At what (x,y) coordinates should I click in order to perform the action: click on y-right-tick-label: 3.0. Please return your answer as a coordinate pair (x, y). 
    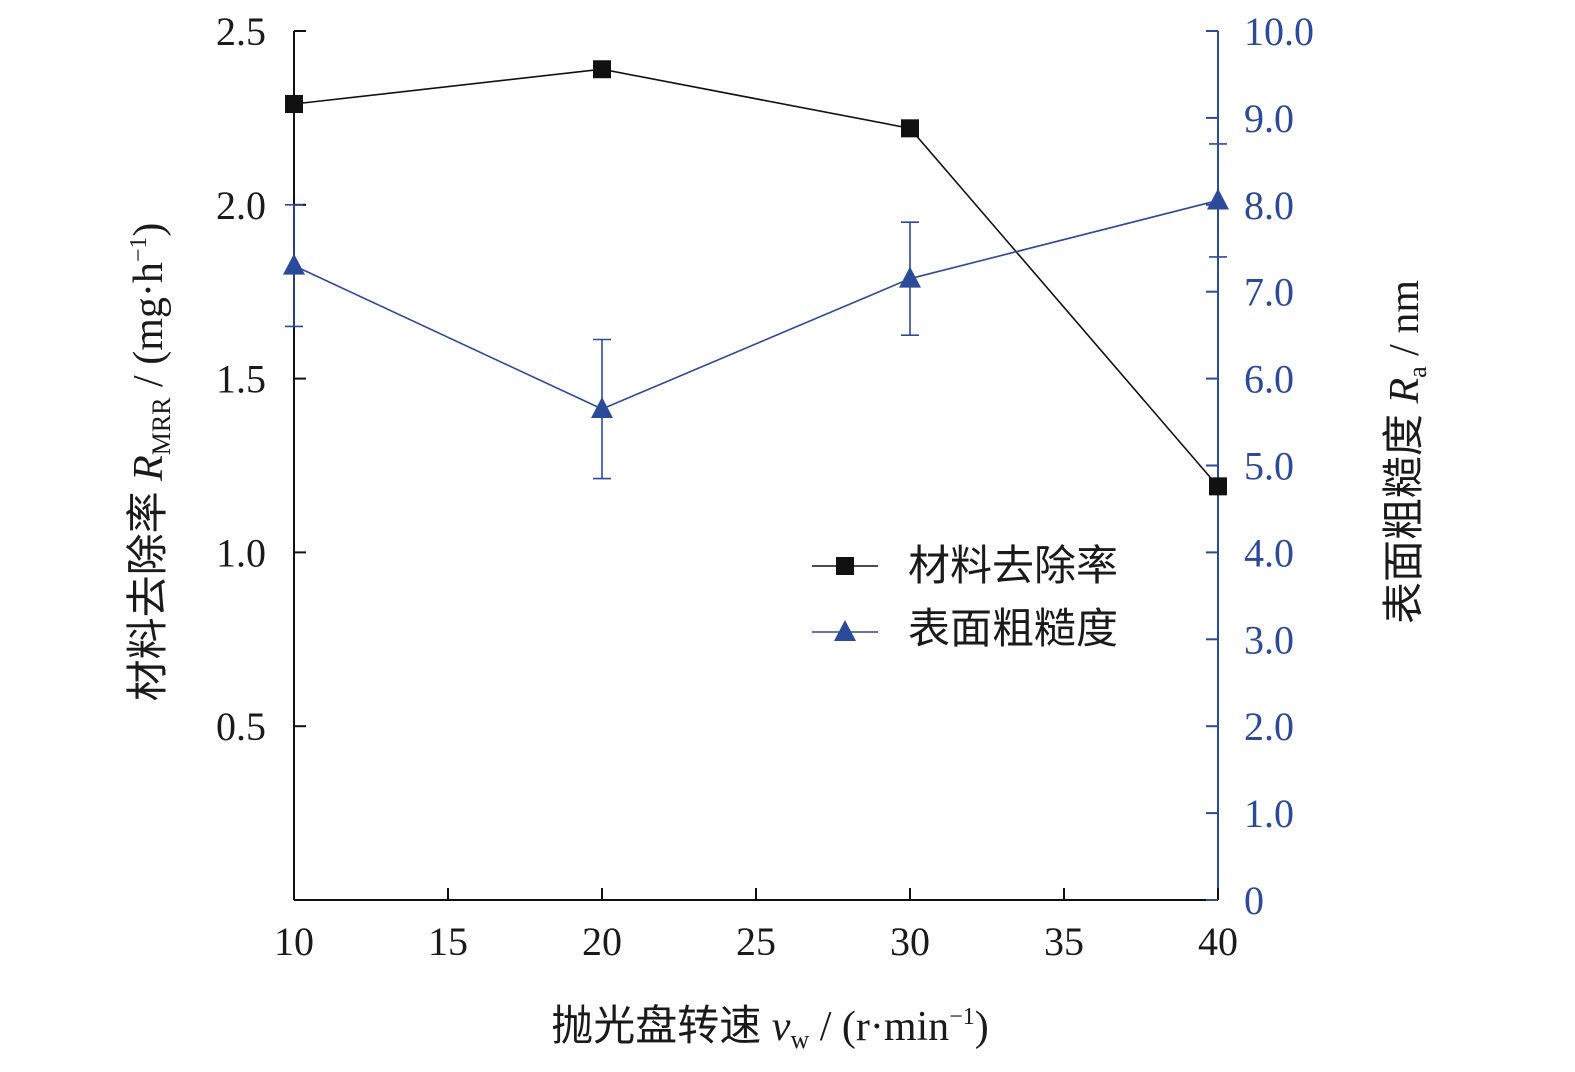
    Looking at the image, I should click on (1269, 639).